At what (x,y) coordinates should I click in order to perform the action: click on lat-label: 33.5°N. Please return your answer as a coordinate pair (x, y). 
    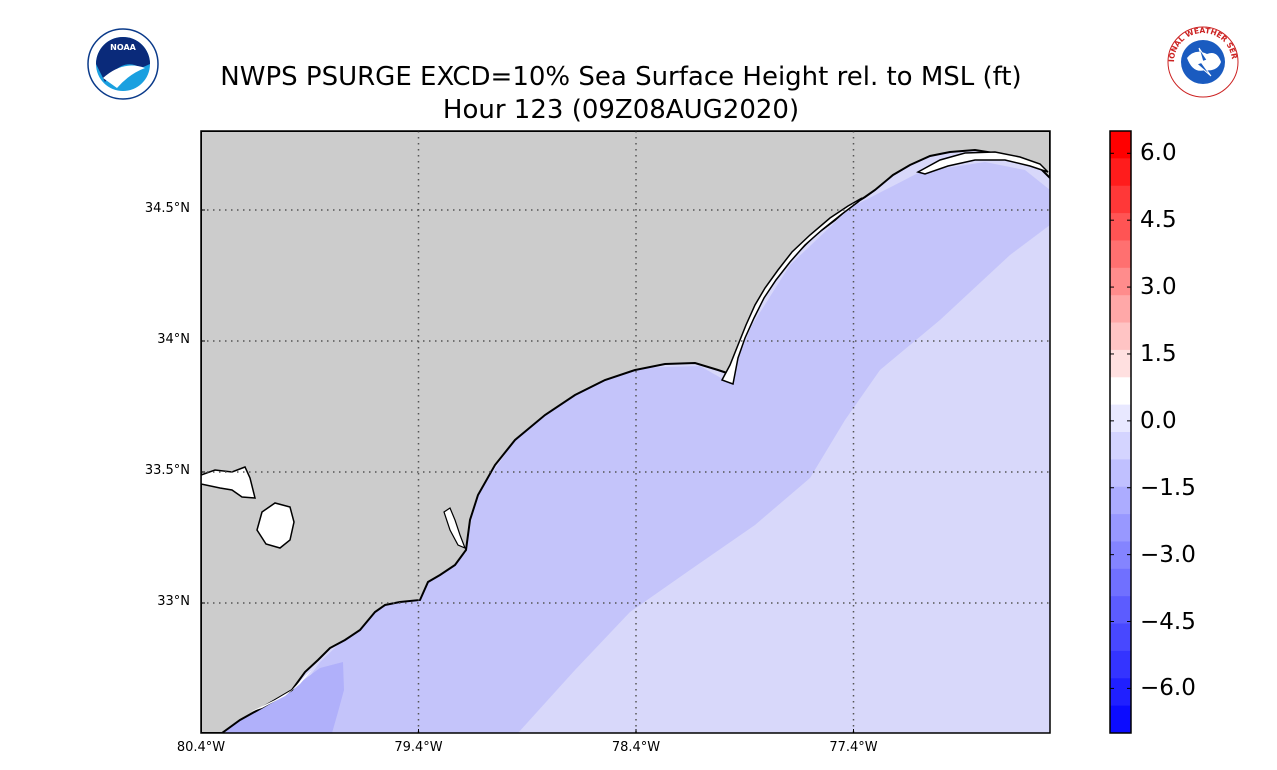
    Looking at the image, I should click on (167, 470).